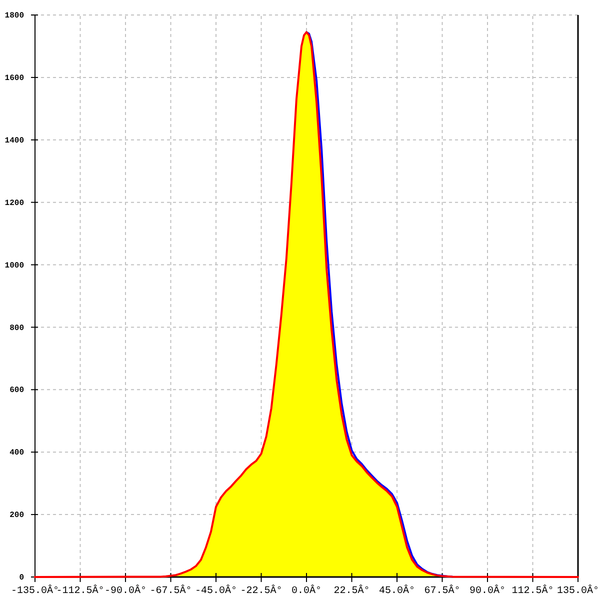  Describe the element at coordinates (17, 328) in the screenshot. I see `y-tick-label: 800` at that location.